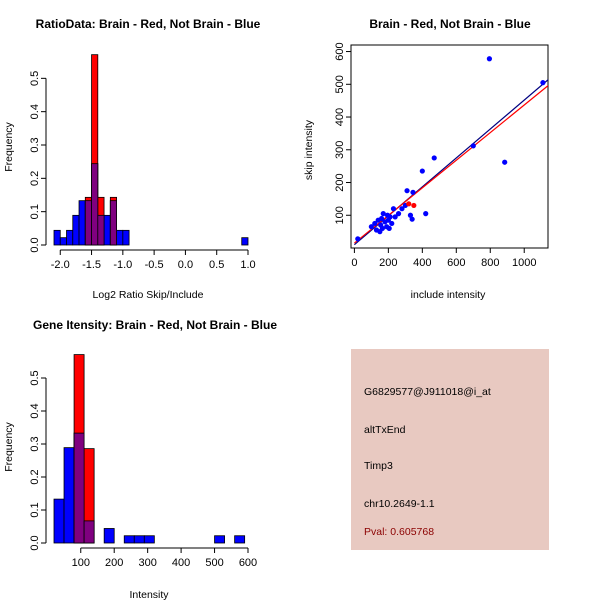 The image size is (600, 600). I want to click on p-value: Pval: 0.605768, so click(399, 532).